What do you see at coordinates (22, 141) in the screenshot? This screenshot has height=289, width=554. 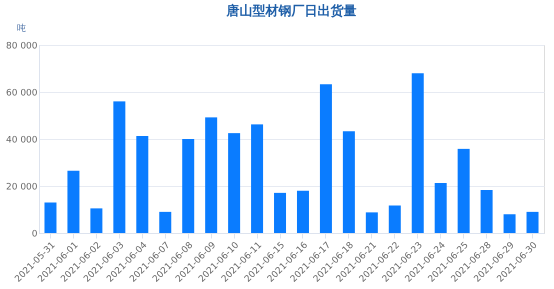 I see `y-tick-label: 40 000` at bounding box center [22, 141].